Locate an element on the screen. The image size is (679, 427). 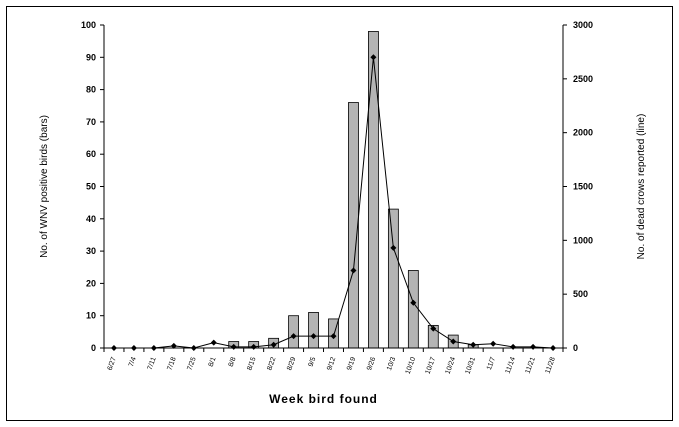
x-tick-label: 10/3 is located at coordinates (391, 363).